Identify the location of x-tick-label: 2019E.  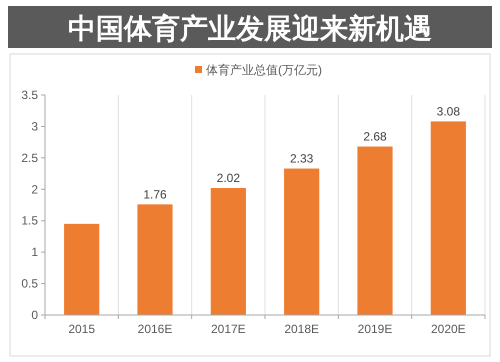
(375, 329).